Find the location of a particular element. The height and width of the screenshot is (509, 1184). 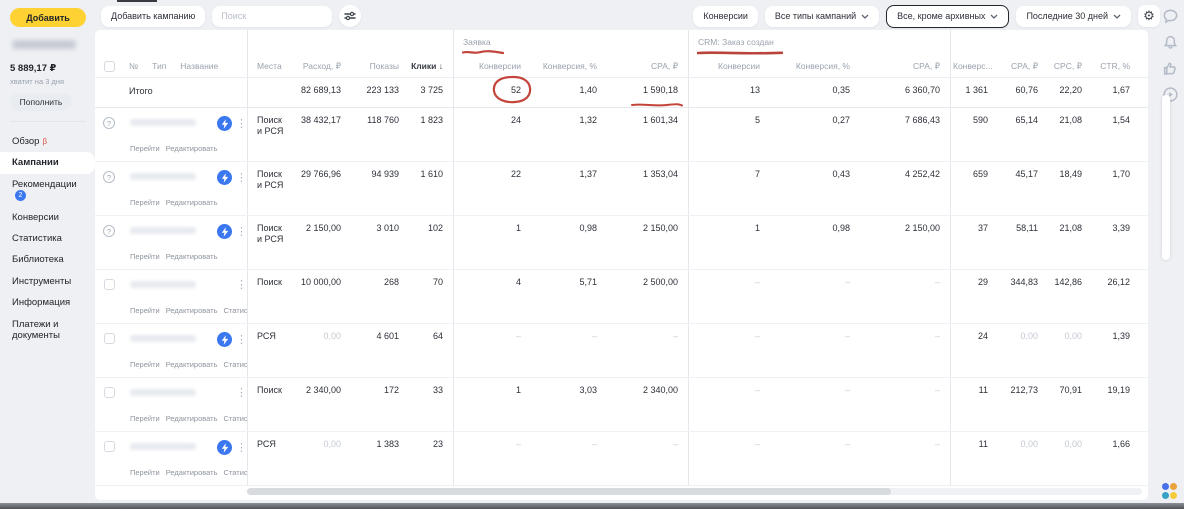

sidebar-item-overview: Обзор β is located at coordinates (47, 141).